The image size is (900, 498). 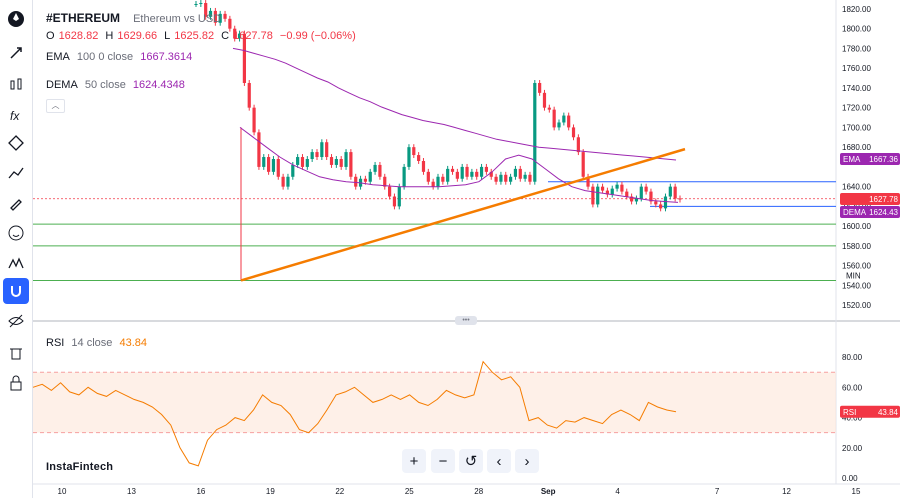 I want to click on trend-line, so click(x=463, y=214).